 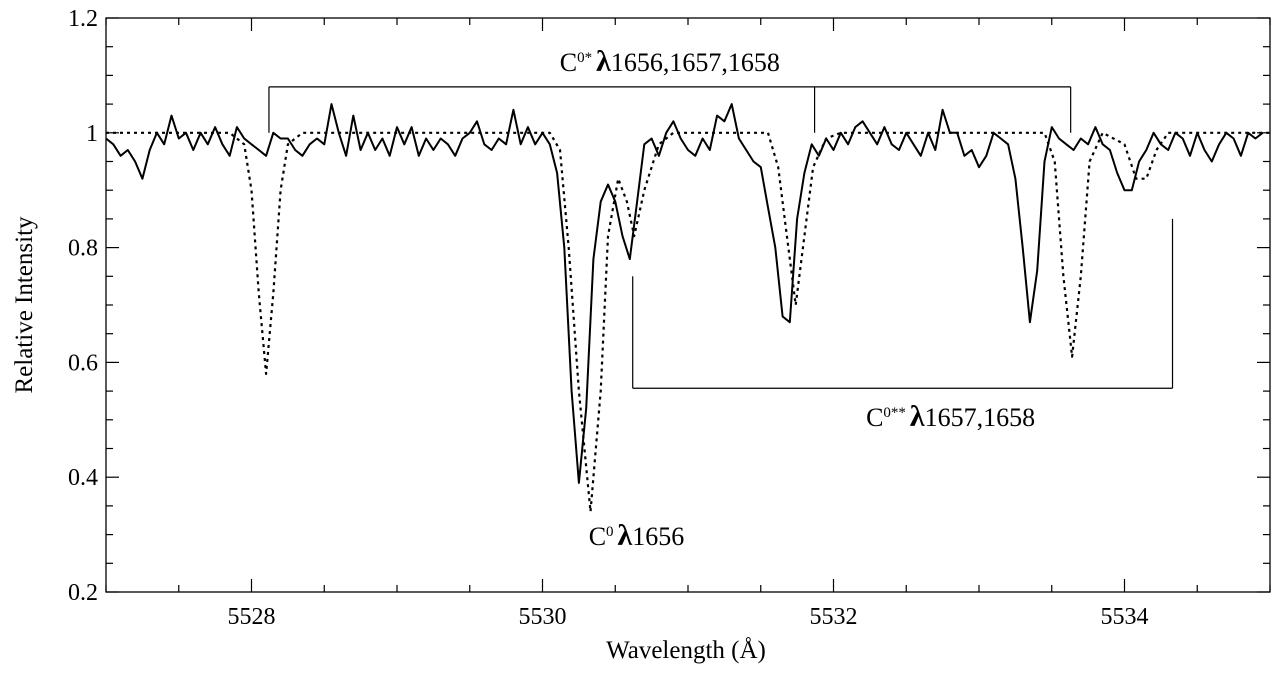 What do you see at coordinates (83, 593) in the screenshot?
I see `y-tick-label: 0.2` at bounding box center [83, 593].